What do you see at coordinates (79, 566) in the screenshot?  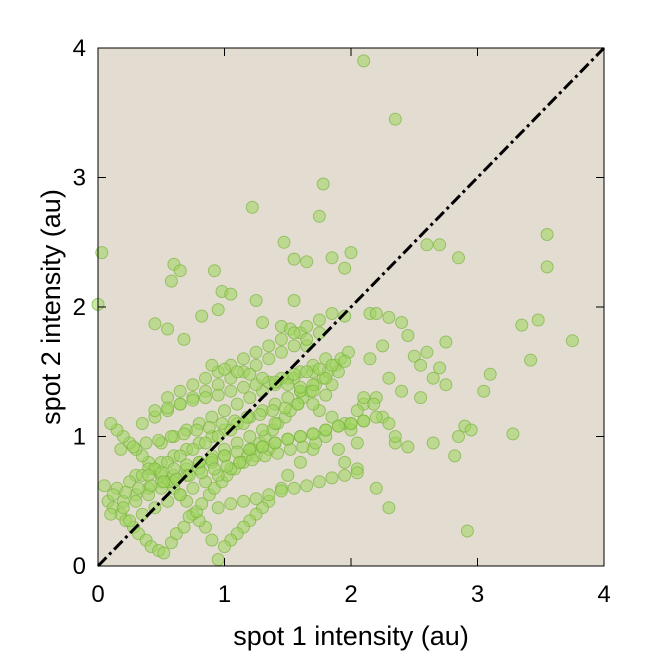 I see `y-tick-label: 0` at bounding box center [79, 566].